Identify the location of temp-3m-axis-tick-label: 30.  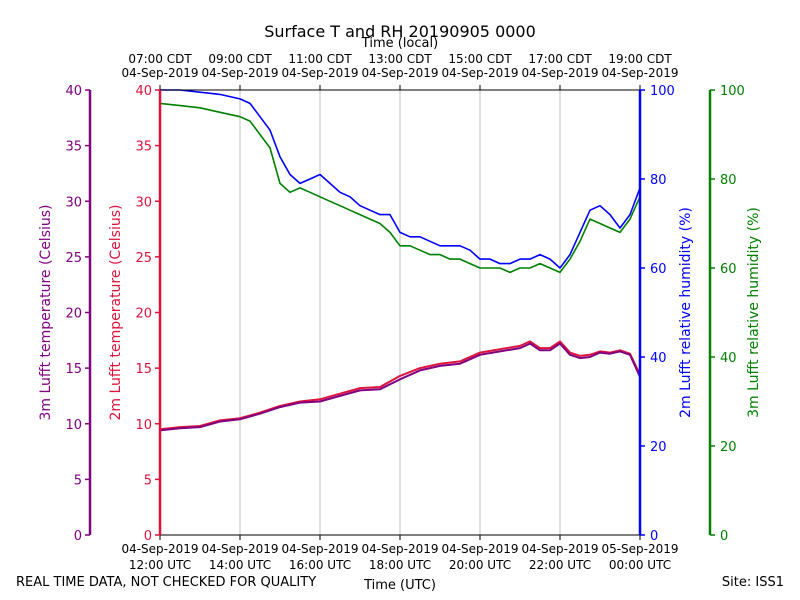
(73, 202).